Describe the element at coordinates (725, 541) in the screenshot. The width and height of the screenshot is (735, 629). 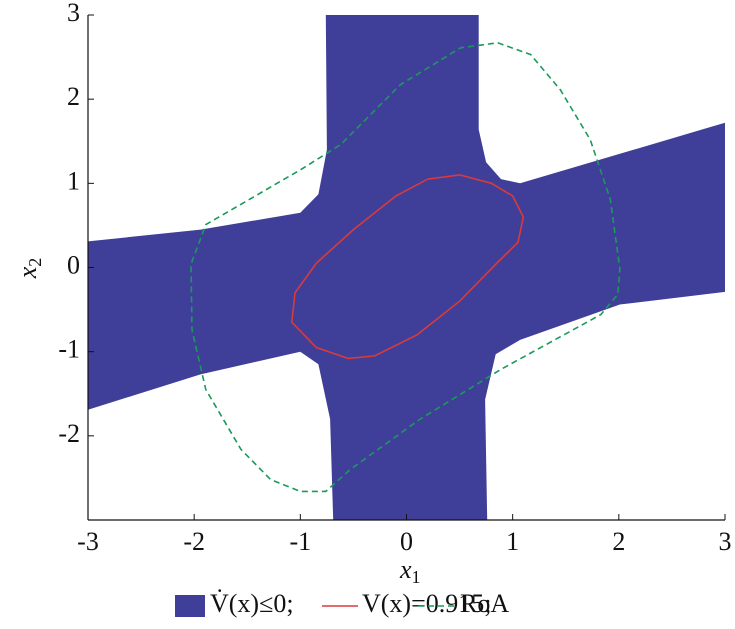
I see `x-tick-label: 3` at that location.